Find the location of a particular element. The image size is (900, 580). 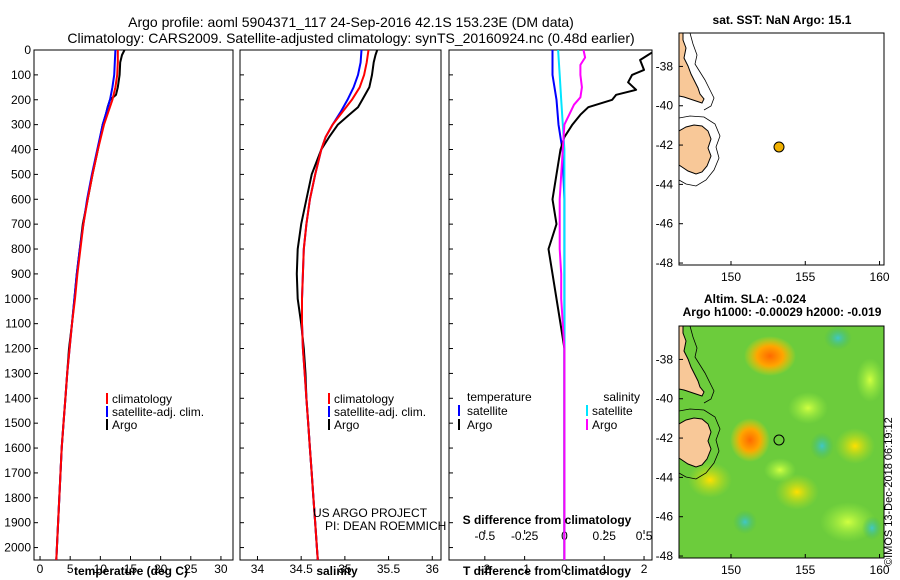

x-tick-label: 35 is located at coordinates (345, 569).